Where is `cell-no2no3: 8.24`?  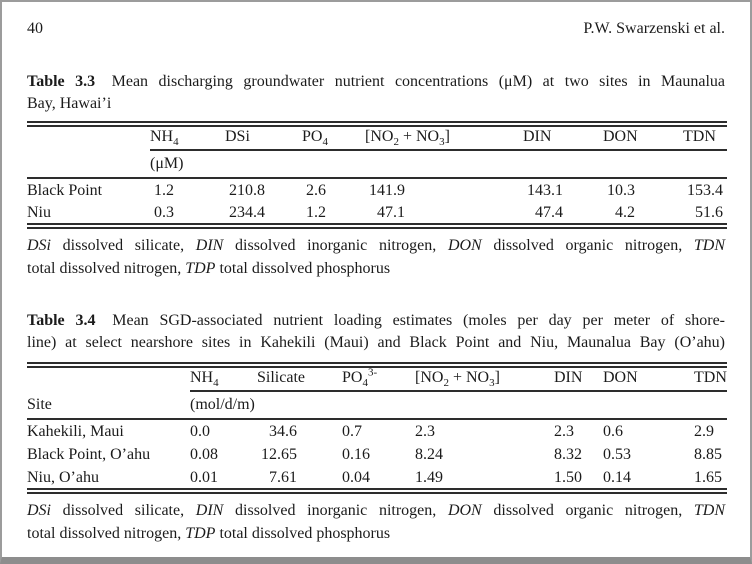
cell-no2no3: 8.24 is located at coordinates (429, 454).